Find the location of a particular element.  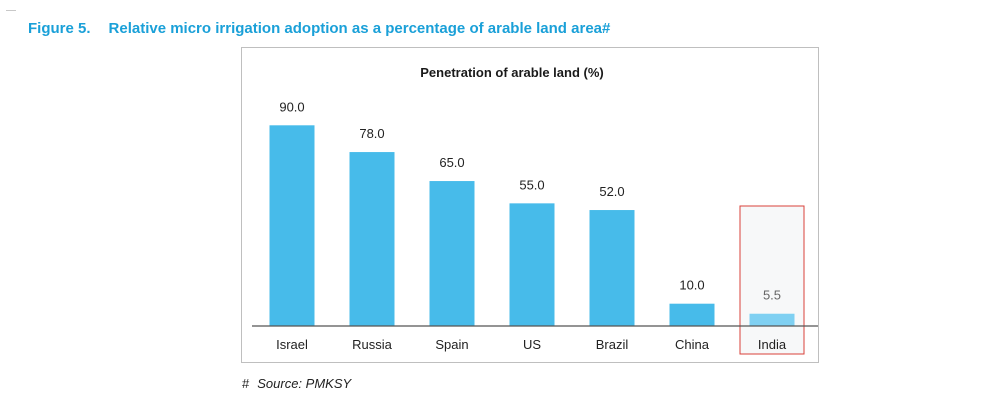

highlight-box is located at coordinates (772, 280).